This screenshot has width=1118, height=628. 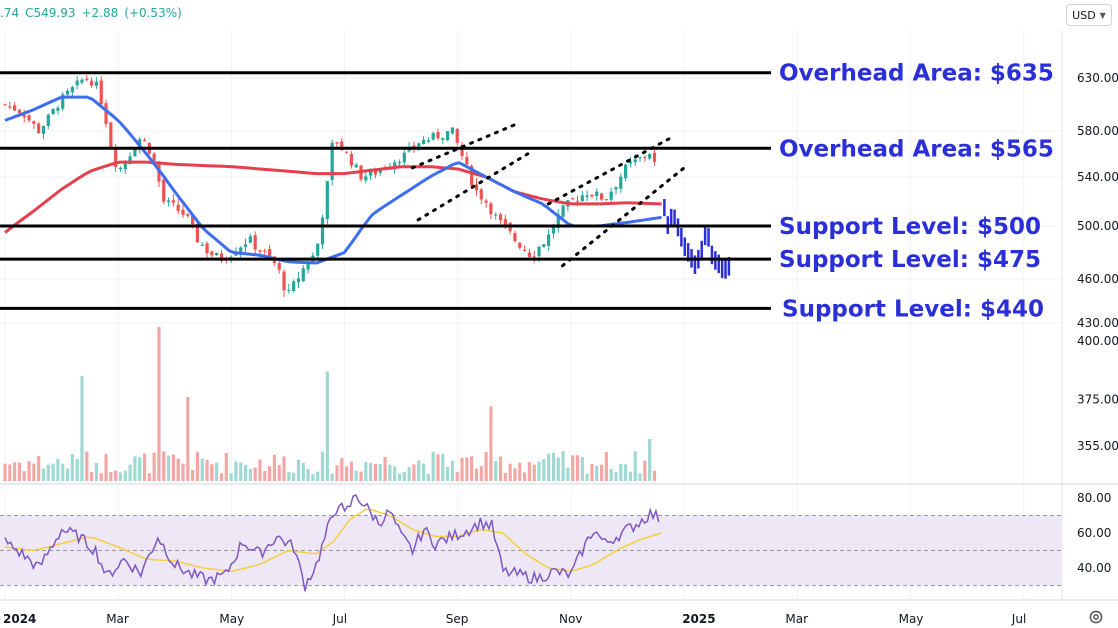 What do you see at coordinates (910, 227) in the screenshot?
I see `level-annotation: Support Level: $500` at bounding box center [910, 227].